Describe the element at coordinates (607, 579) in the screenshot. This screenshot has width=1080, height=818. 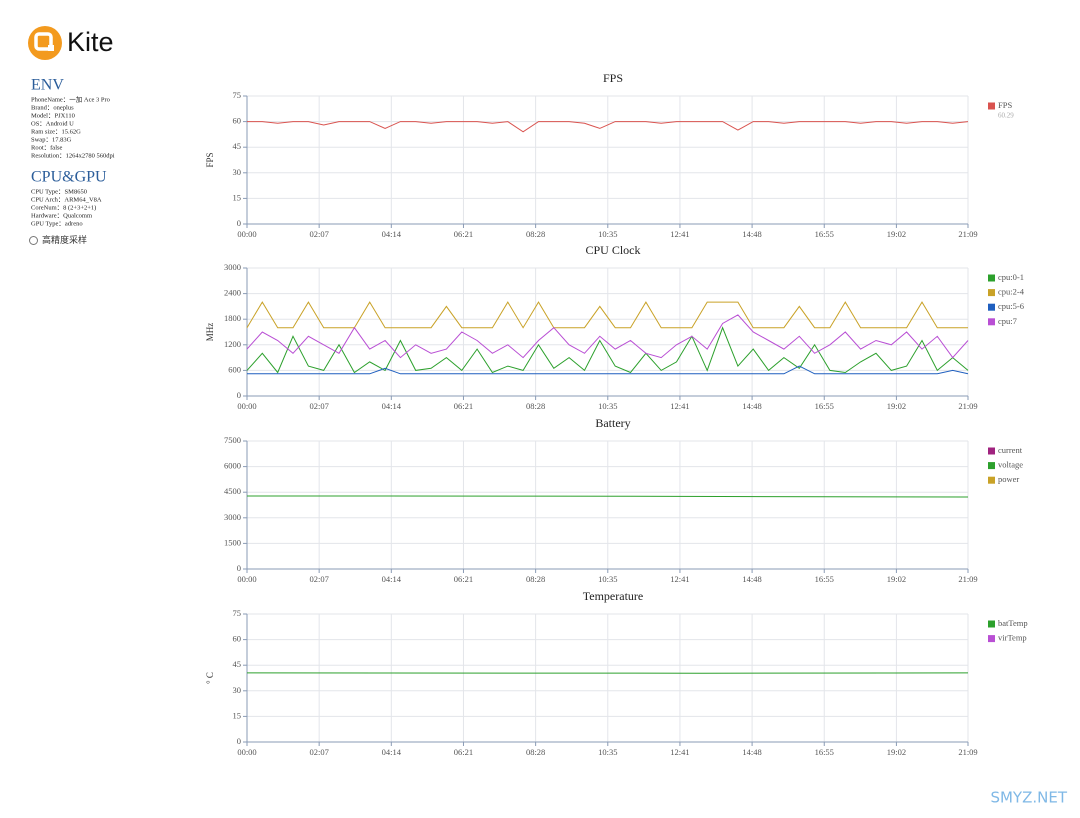
I see `x-tick-label: 10:35` at that location.